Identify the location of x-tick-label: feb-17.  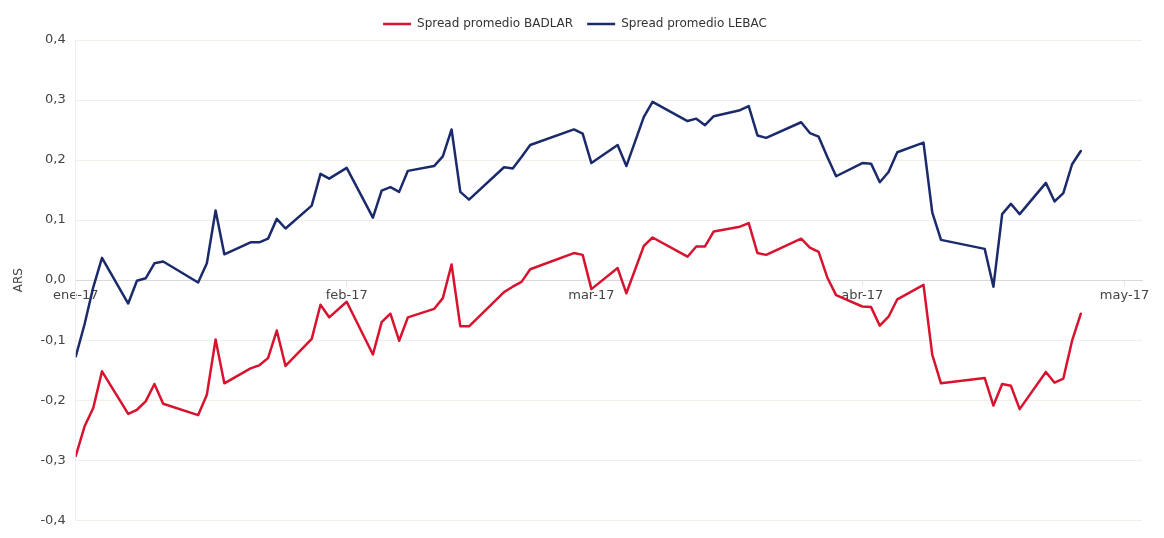
(346, 295).